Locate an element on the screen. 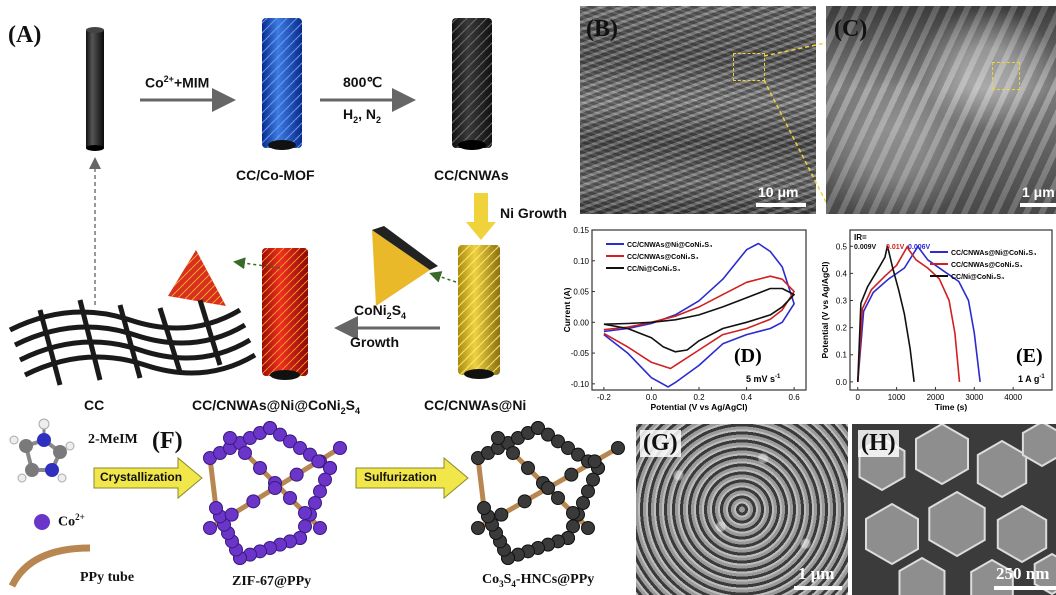 Image resolution: width=1056 pixels, height=595 pixels. ni-product-label: CC/CNWAs@Ni is located at coordinates (475, 405).